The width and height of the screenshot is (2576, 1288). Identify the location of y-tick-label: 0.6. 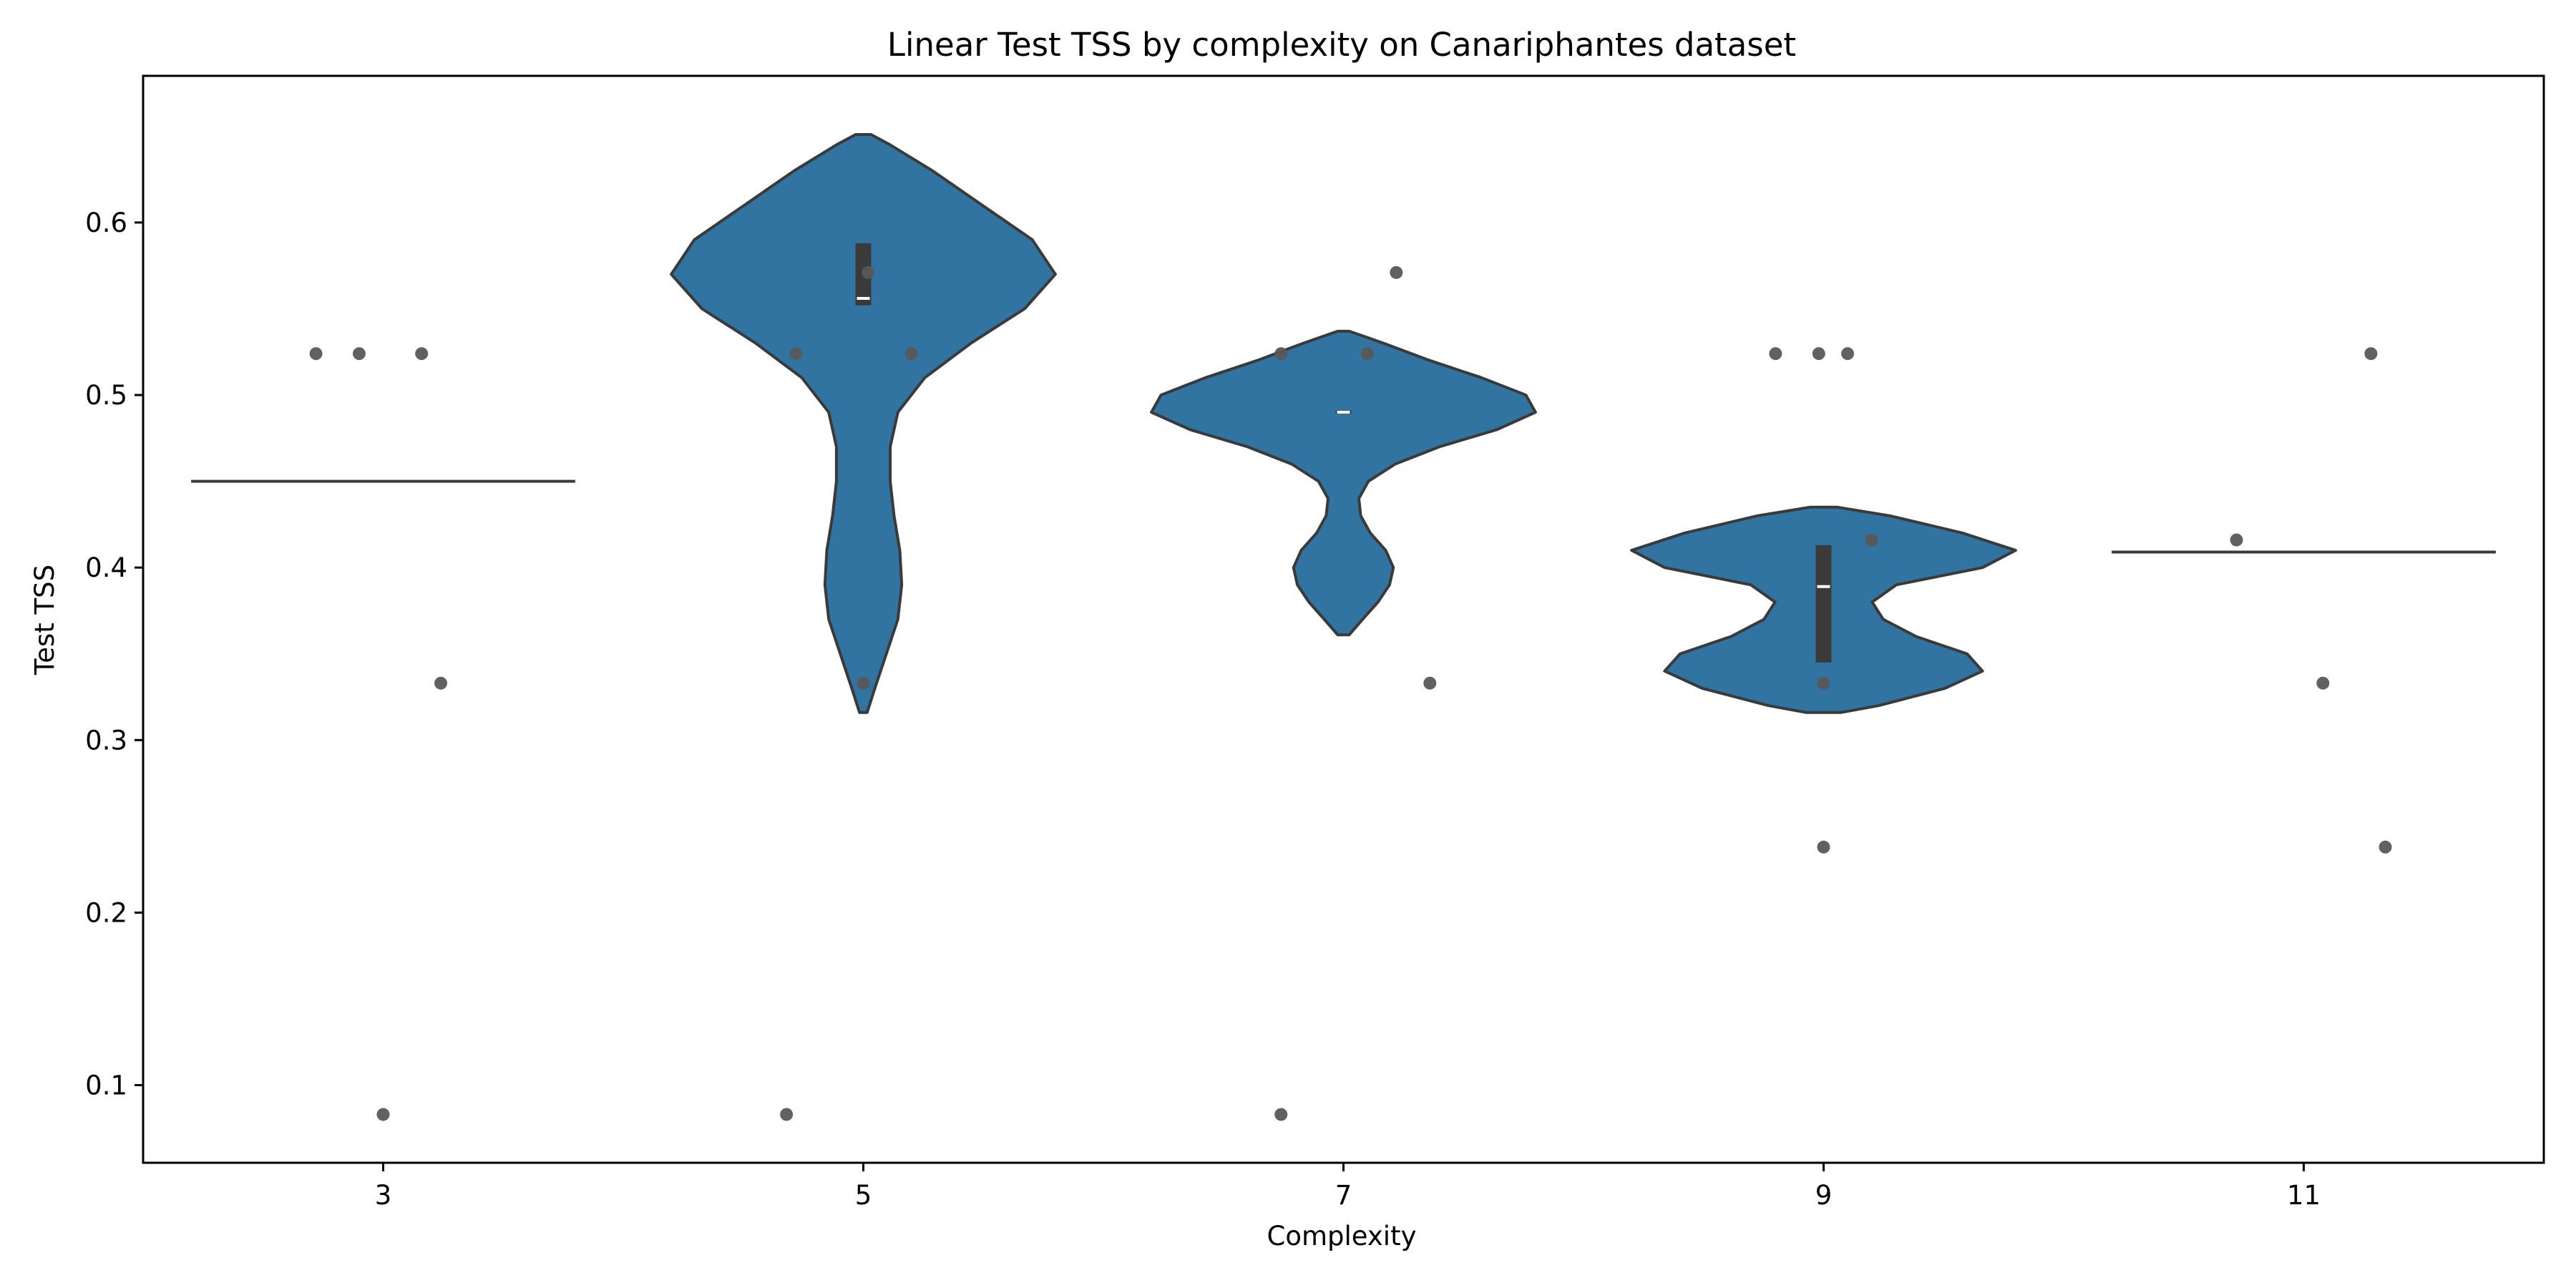
(106, 223).